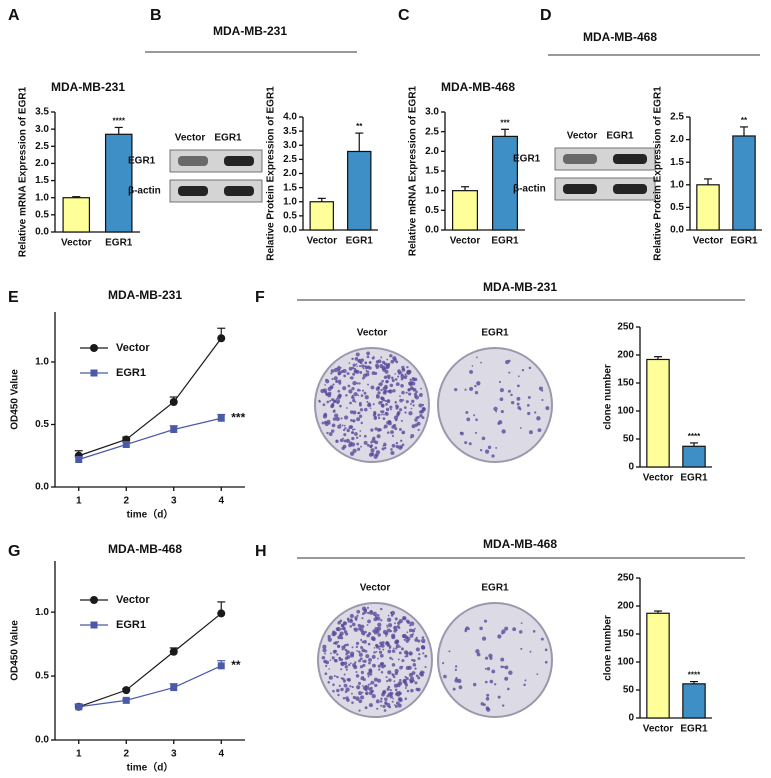 The width and height of the screenshot is (771, 778). What do you see at coordinates (144, 191) in the screenshot?
I see `blot-row-label: β-actin` at bounding box center [144, 191].